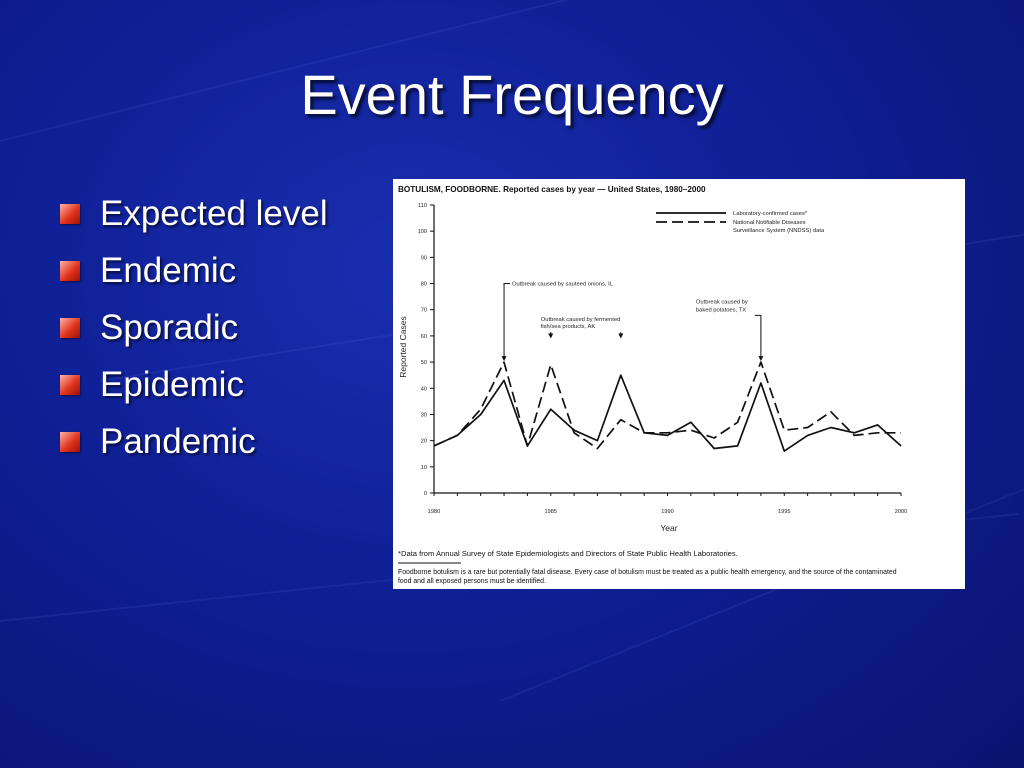 Image resolution: width=1024 pixels, height=768 pixels. Describe the element at coordinates (668, 528) in the screenshot. I see `x-axis-label: Year` at that location.